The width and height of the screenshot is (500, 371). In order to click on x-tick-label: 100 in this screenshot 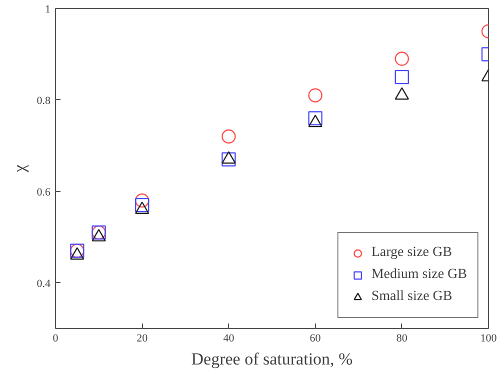, I will do `click(489, 338)`.